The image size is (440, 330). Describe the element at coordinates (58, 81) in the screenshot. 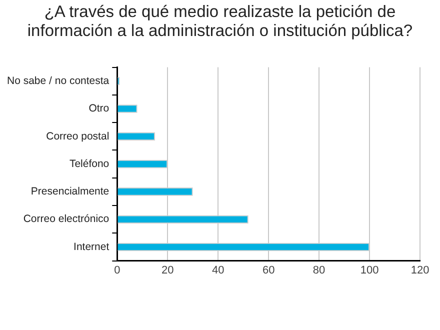

I see `y-tick-label: No sabe / no contesta` at that location.